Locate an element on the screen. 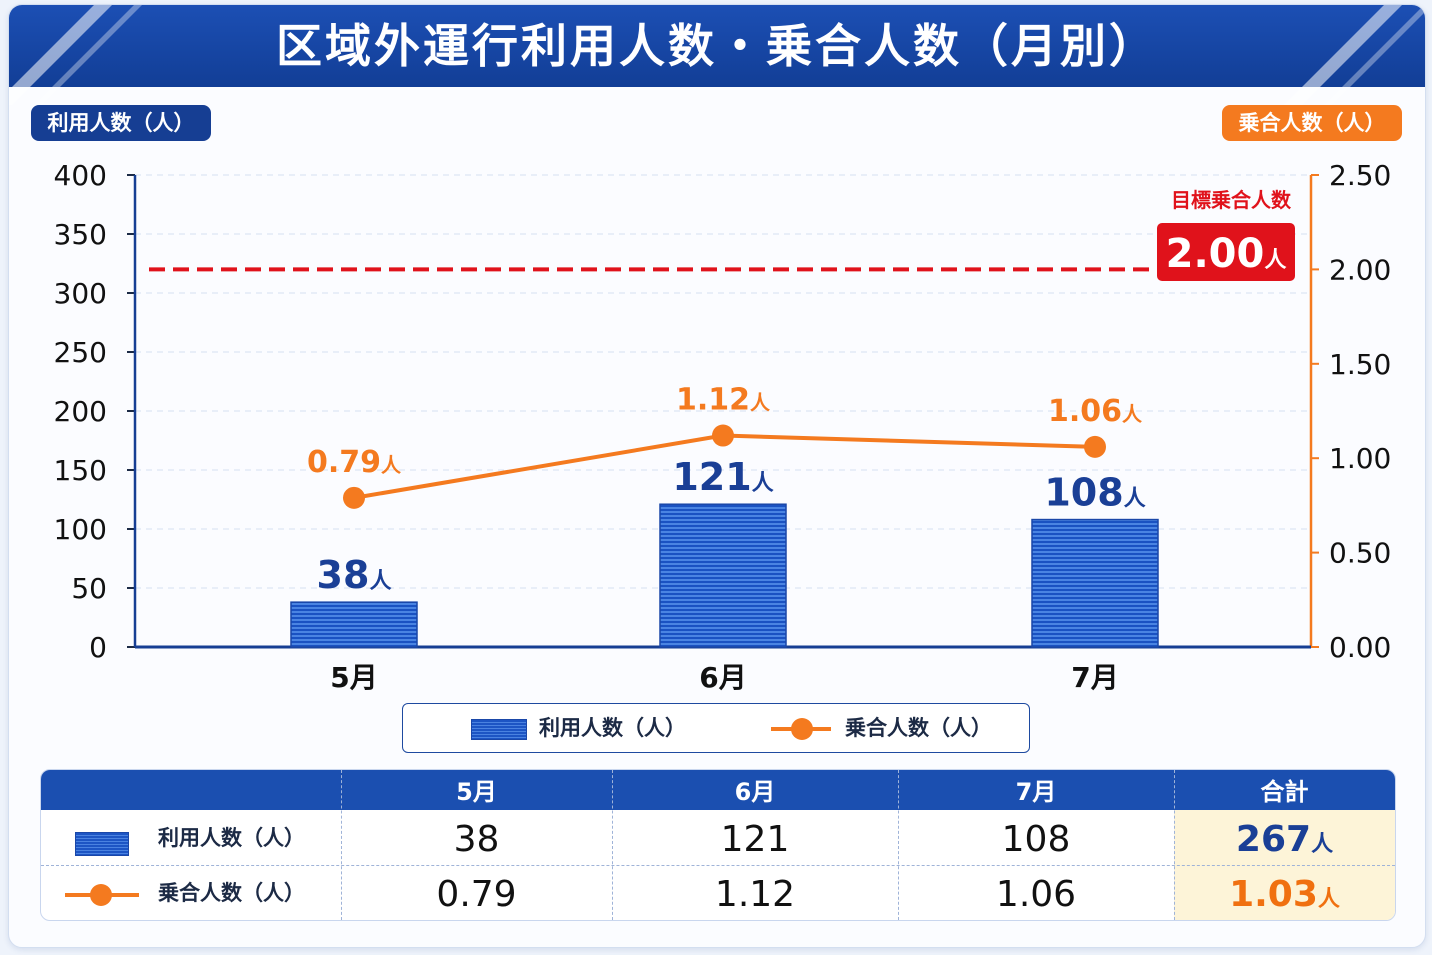 This screenshot has height=955, width=1432. right-tick-label: 1.50 is located at coordinates (1360, 364).